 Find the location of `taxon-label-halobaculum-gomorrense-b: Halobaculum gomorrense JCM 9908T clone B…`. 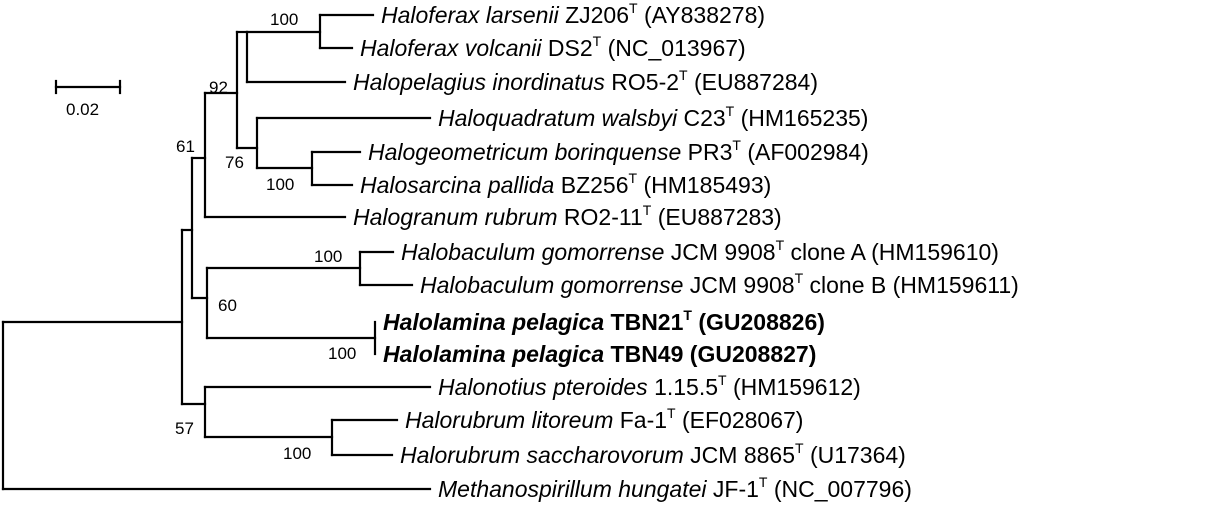

taxon-label-halobaculum-gomorrense-b: Halobaculum gomorrense JCM 9908T clone B… is located at coordinates (719, 284).